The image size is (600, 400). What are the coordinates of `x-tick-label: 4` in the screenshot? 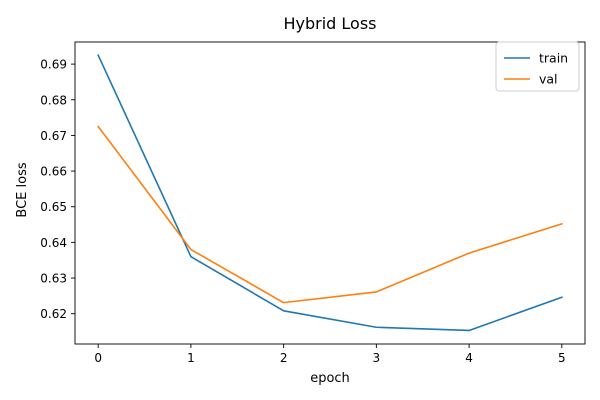 It's located at (469, 358).